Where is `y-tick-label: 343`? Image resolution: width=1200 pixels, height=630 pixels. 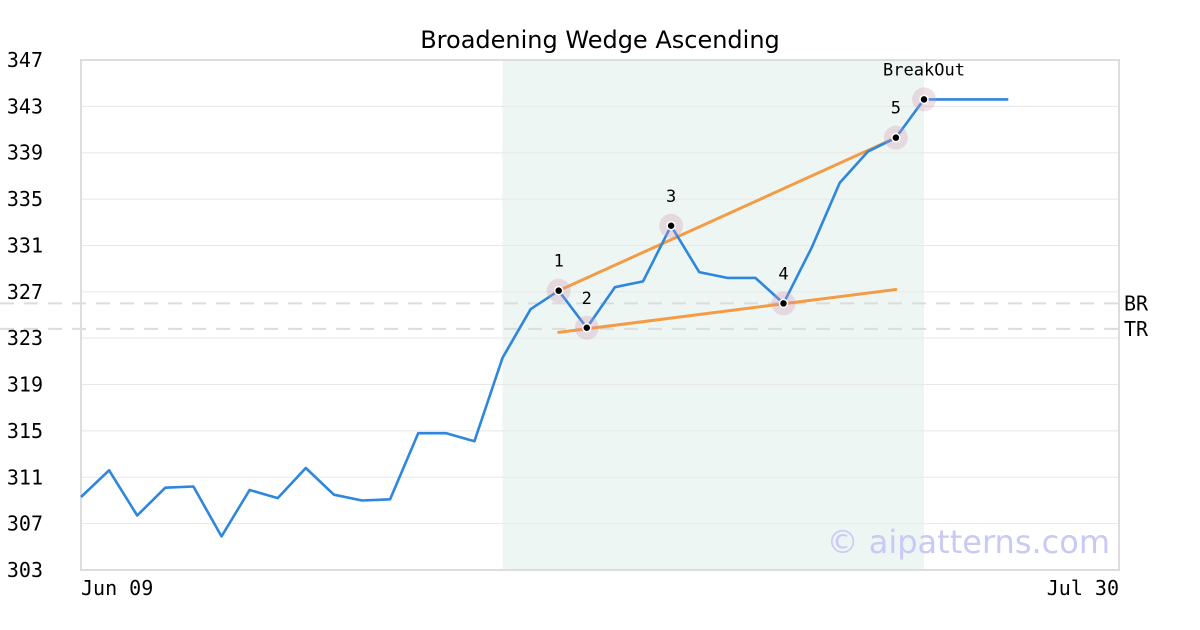
y-tick-label: 343 is located at coordinates (25, 106).